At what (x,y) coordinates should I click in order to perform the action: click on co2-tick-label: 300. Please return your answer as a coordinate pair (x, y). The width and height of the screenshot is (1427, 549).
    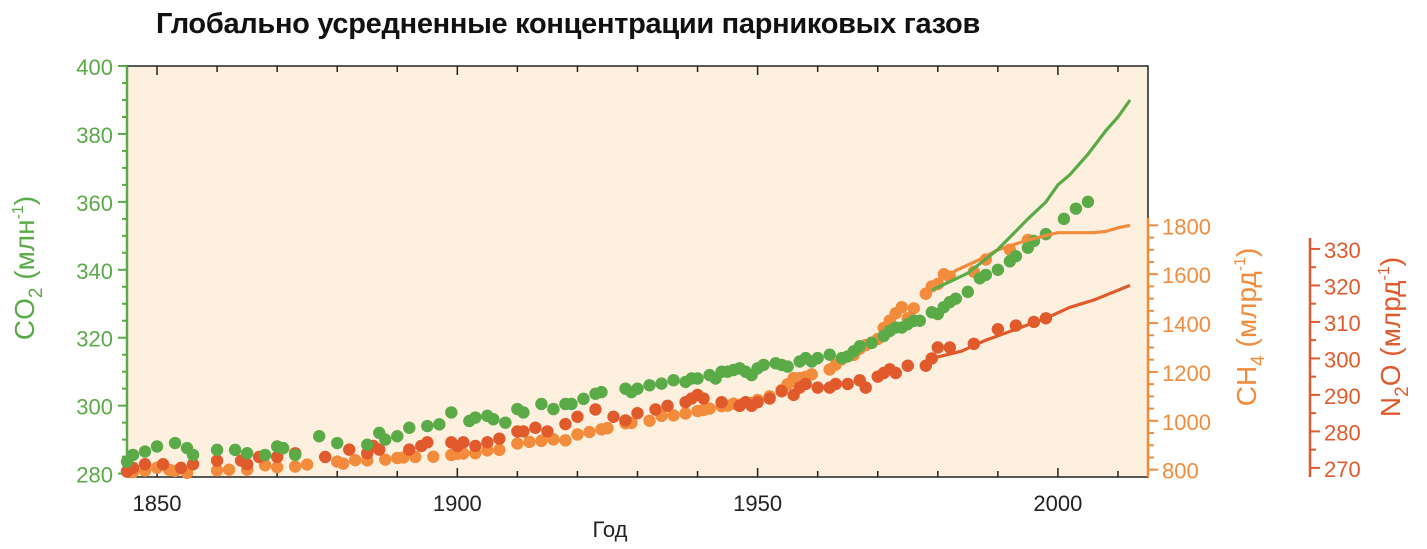
    Looking at the image, I should click on (94, 407).